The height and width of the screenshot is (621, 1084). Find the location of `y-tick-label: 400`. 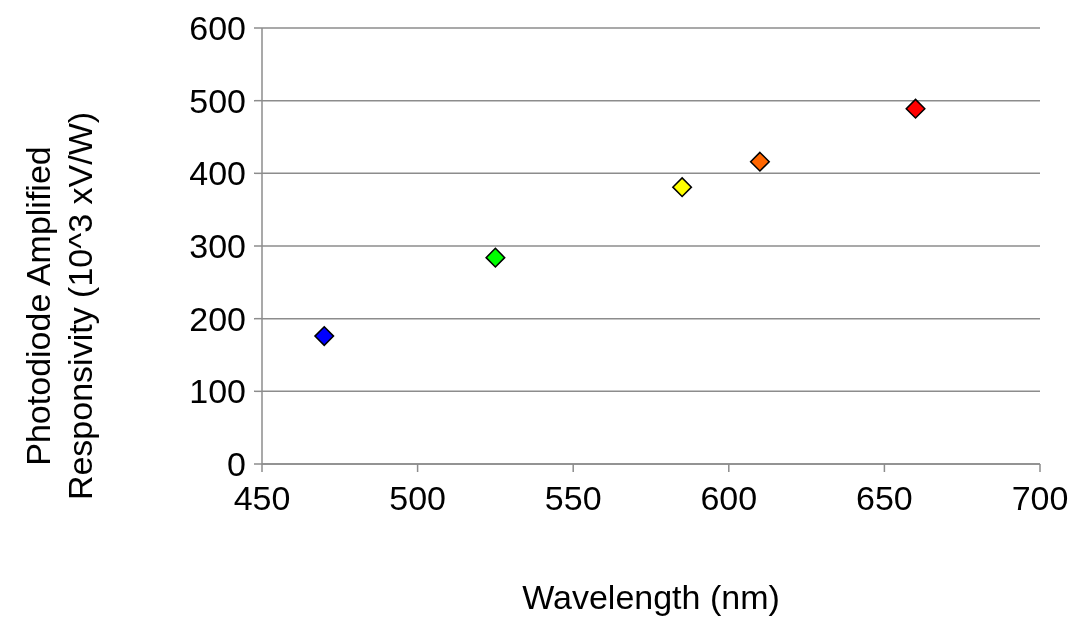

y-tick-label: 400 is located at coordinates (217, 173).